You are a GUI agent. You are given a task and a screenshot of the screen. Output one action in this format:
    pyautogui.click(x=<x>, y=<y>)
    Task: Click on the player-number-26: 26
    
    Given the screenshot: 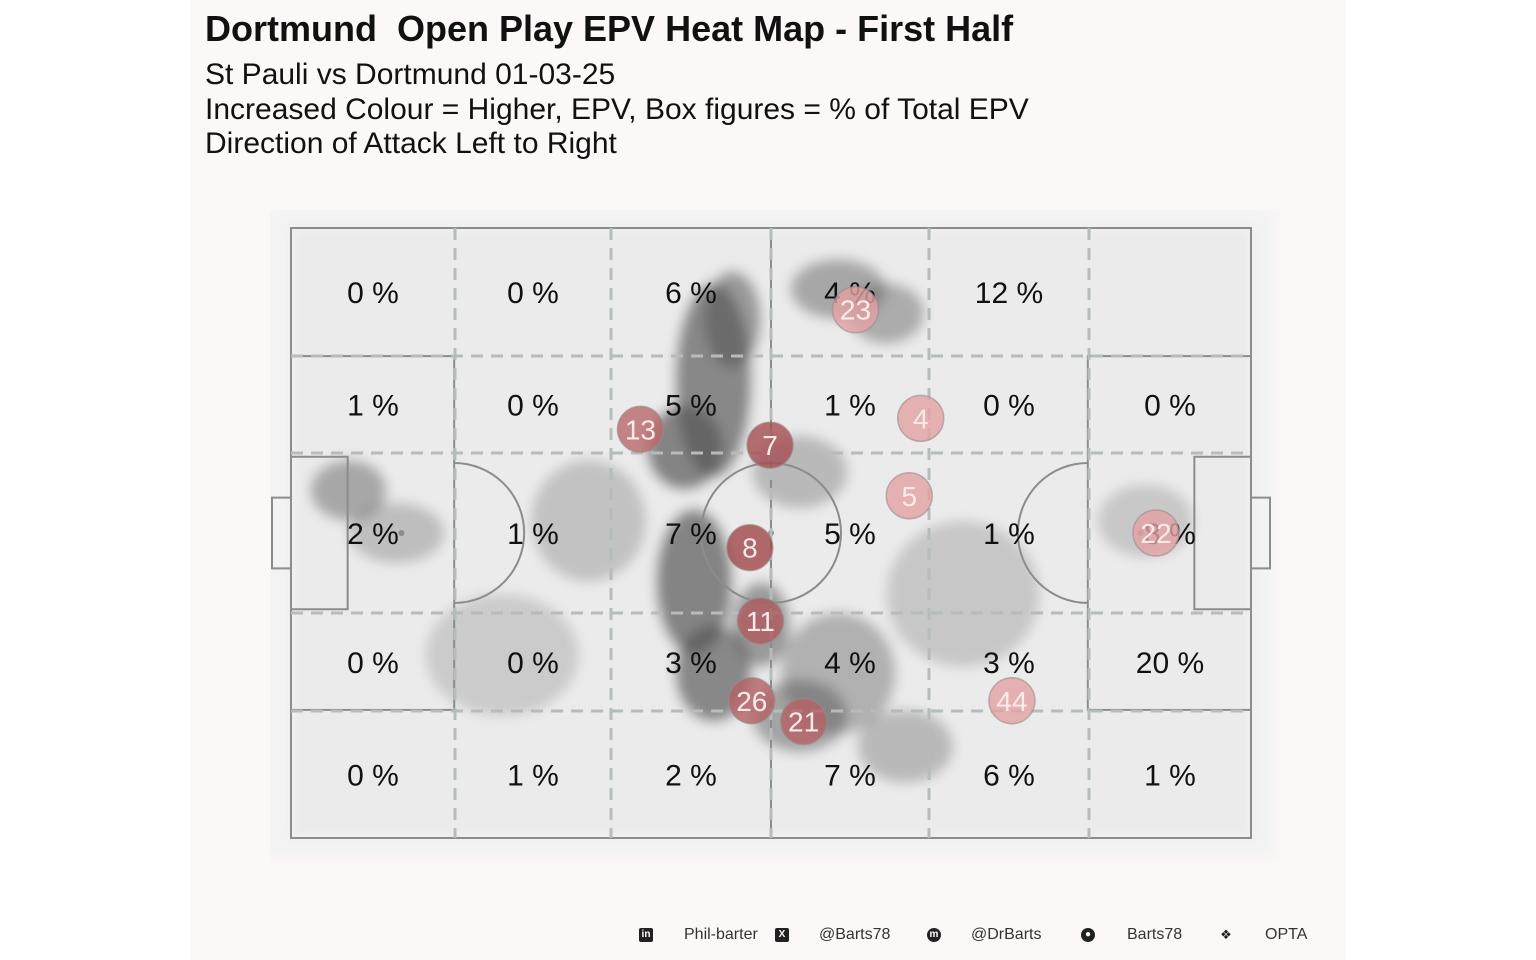 What is the action you would take?
    pyautogui.click(x=751, y=701)
    